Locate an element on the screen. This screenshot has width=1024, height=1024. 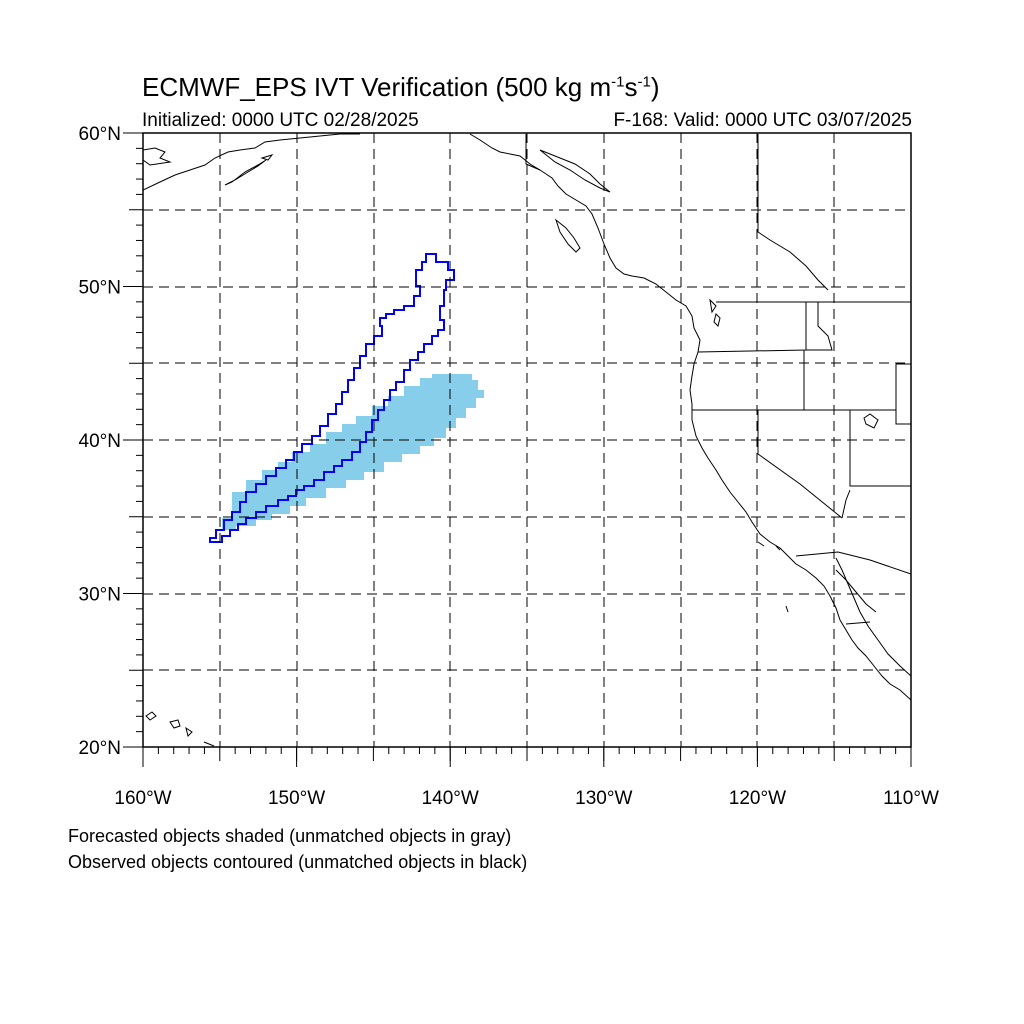
lat-label: 20°N is located at coordinates (100, 748).